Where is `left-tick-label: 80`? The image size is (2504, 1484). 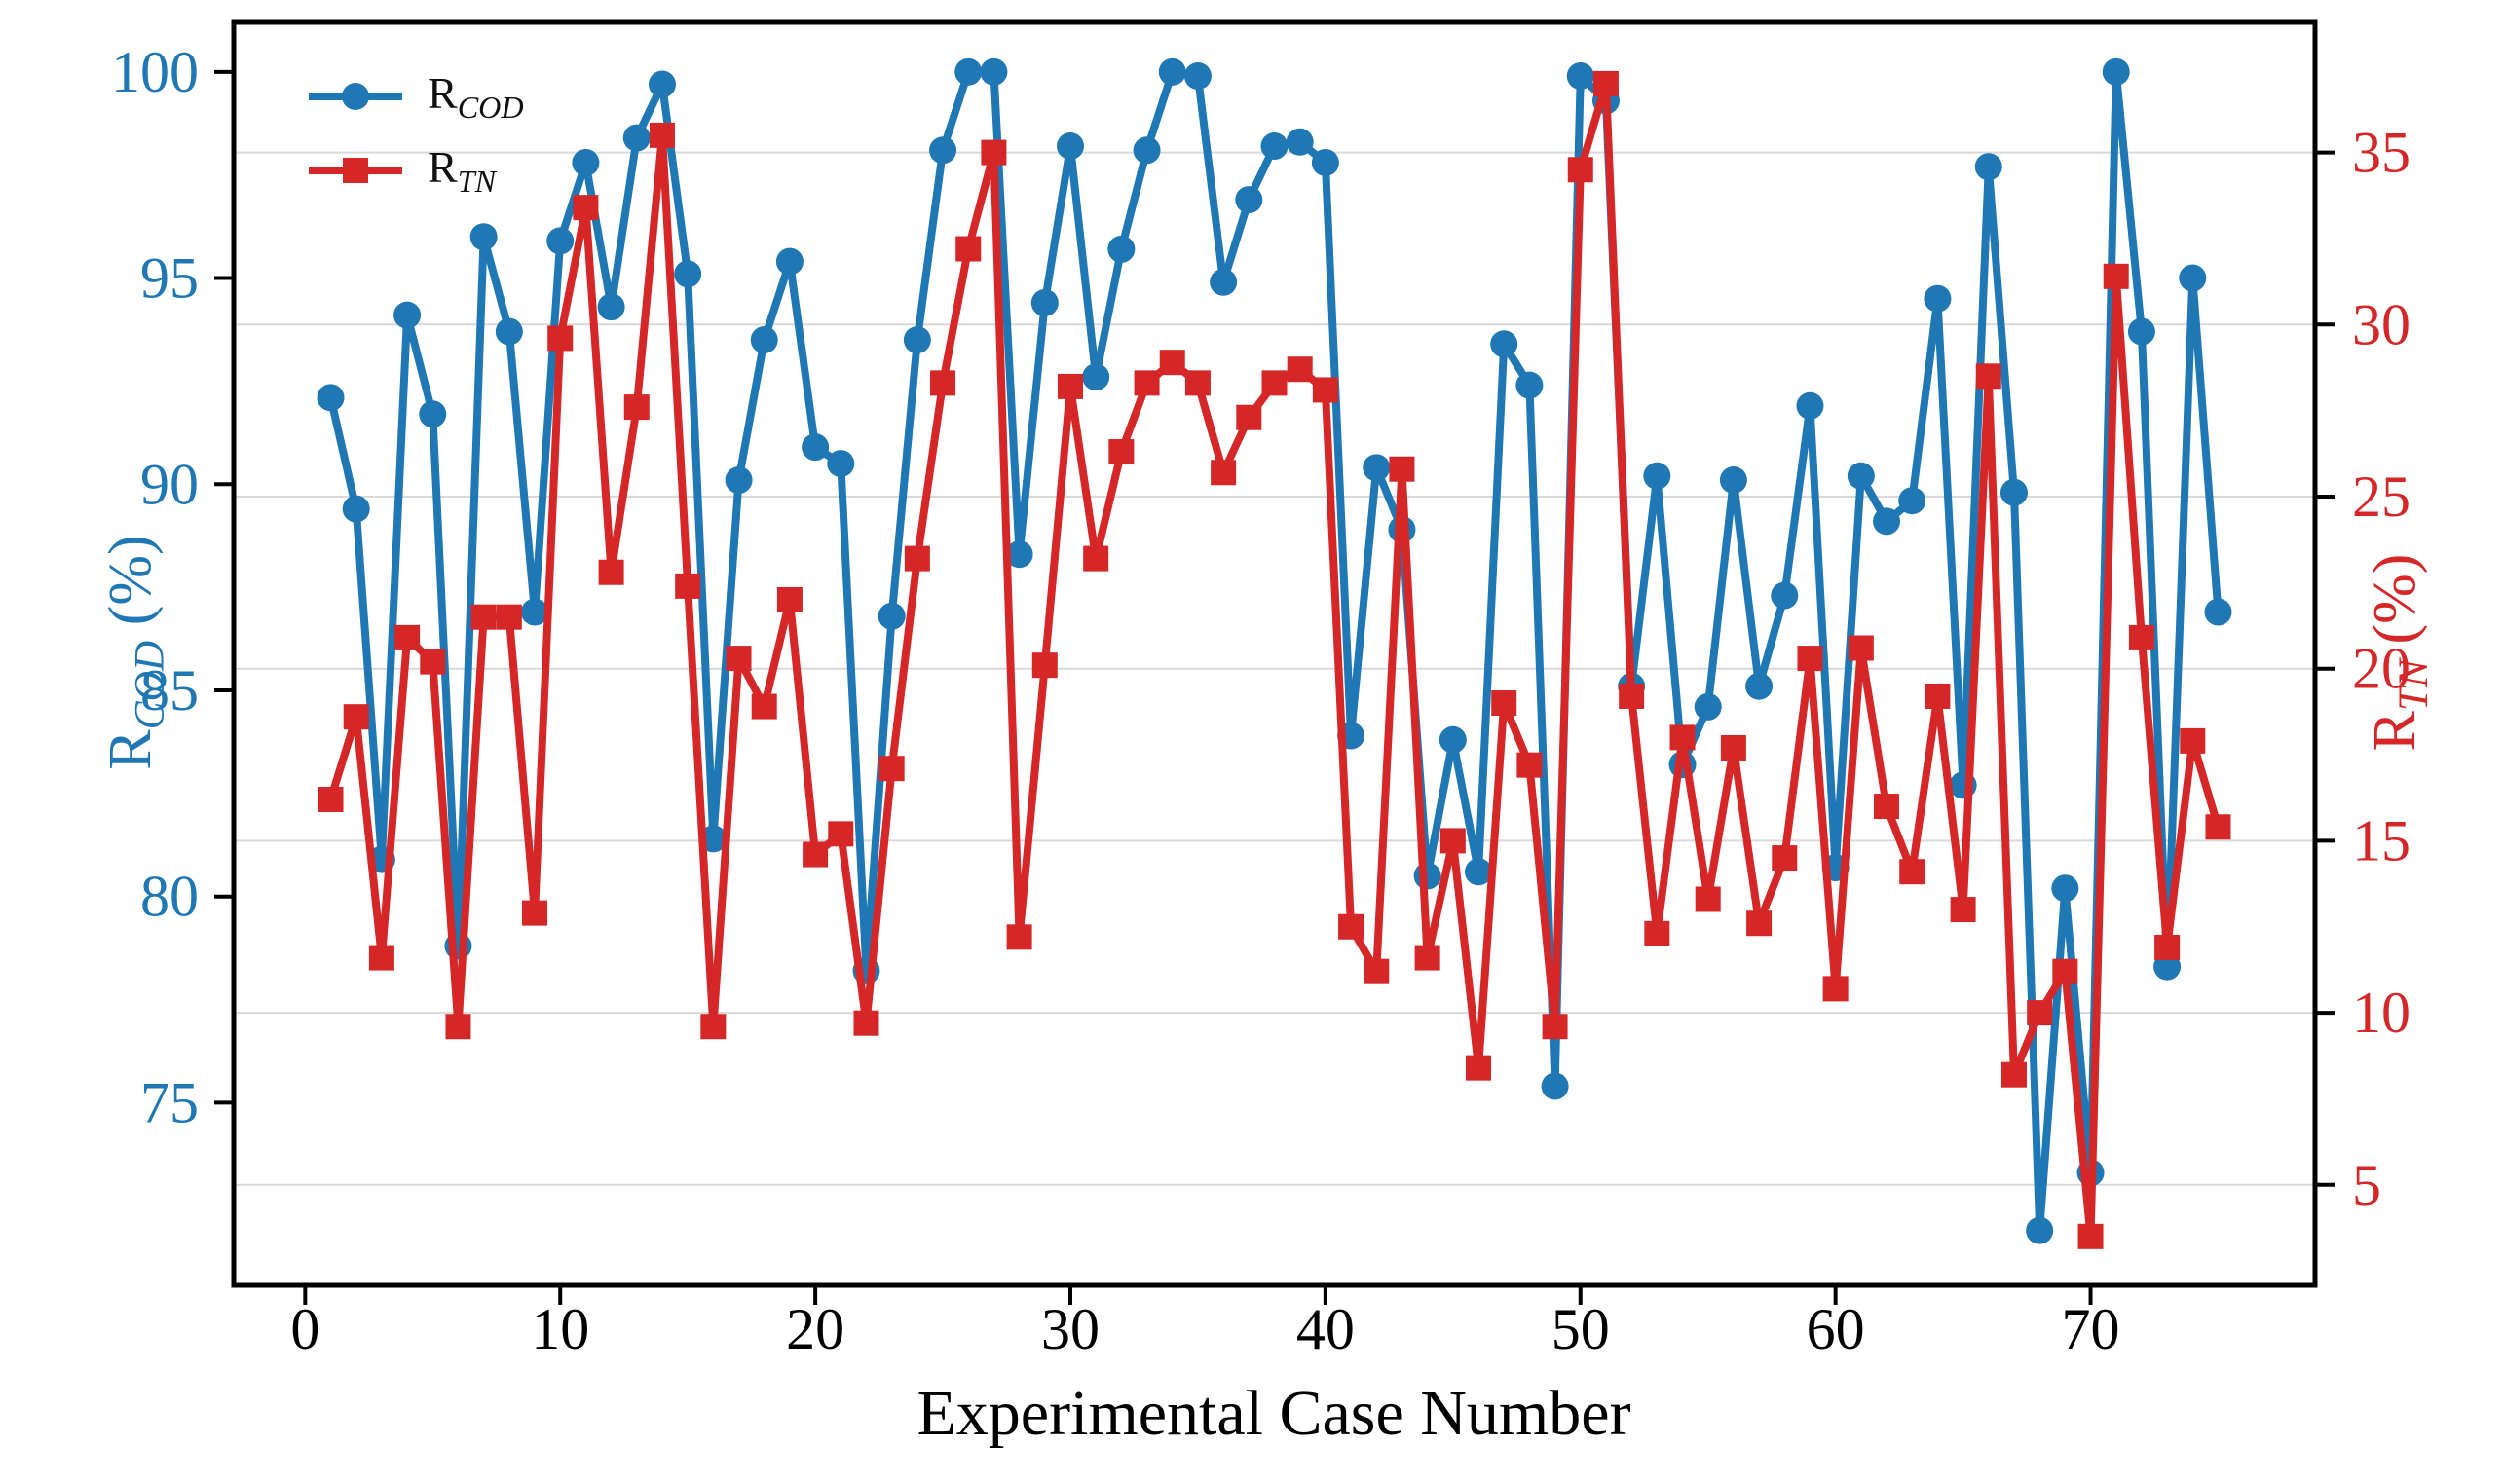
left-tick-label: 80 is located at coordinates (170, 897).